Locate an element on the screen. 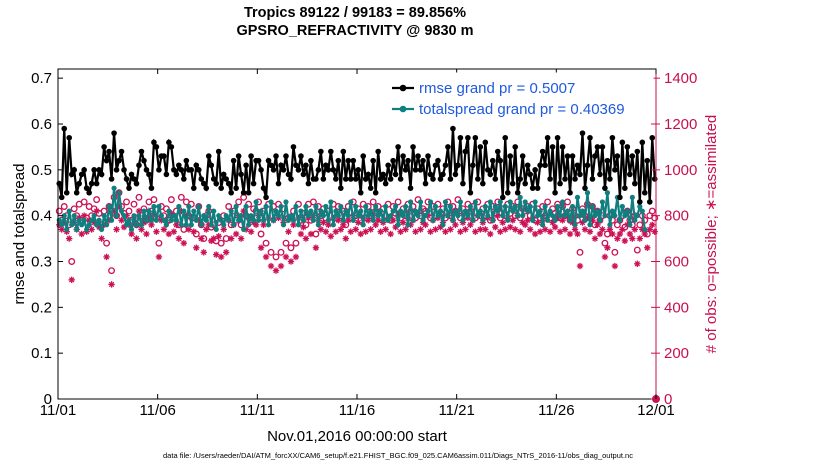 The image size is (830, 470). chart-title-line1: Tropics 89122 / 99183 = 89.856% is located at coordinates (355, 13).